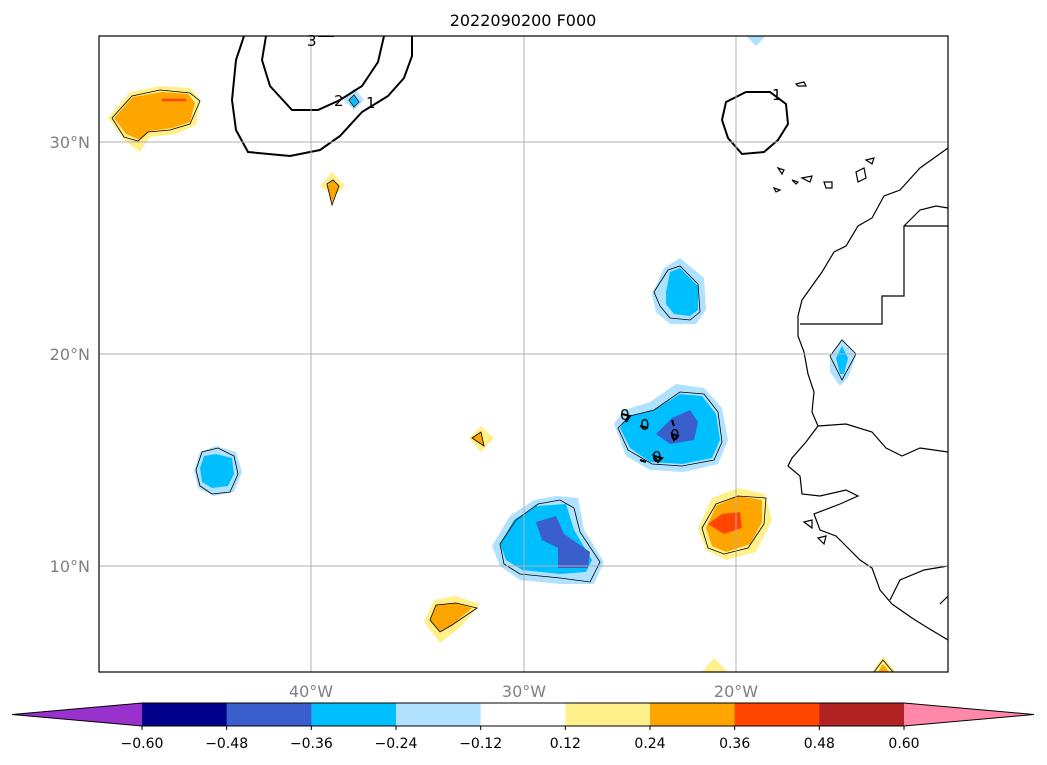 The height and width of the screenshot is (765, 1047). I want to click on colorbar-tick-label: 0.24, so click(649, 744).